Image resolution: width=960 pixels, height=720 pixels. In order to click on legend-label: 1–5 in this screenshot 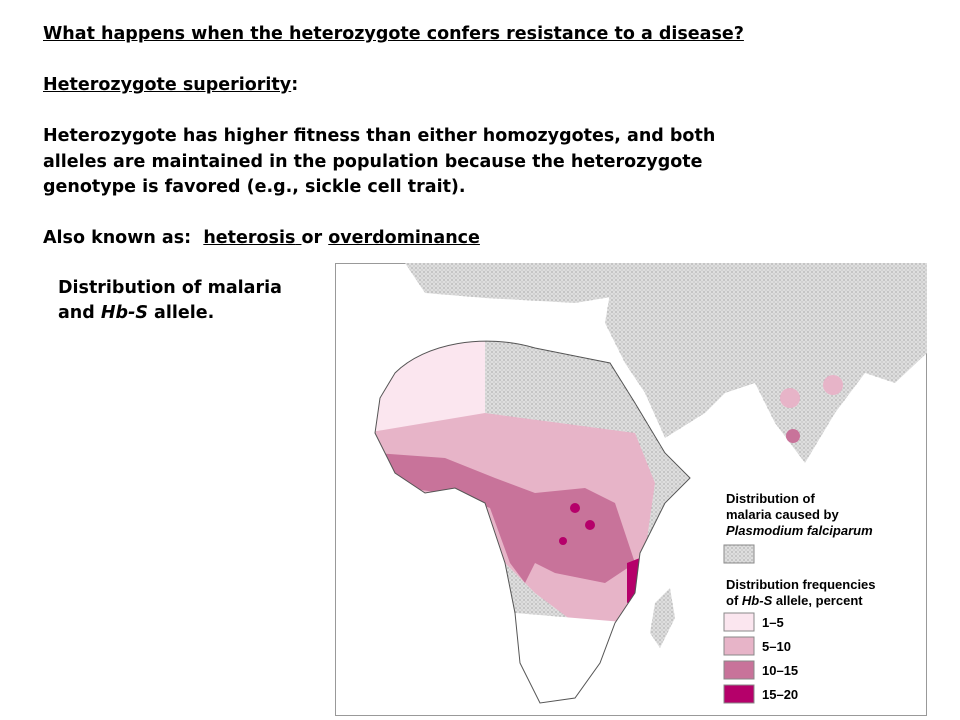, I will do `click(773, 622)`.